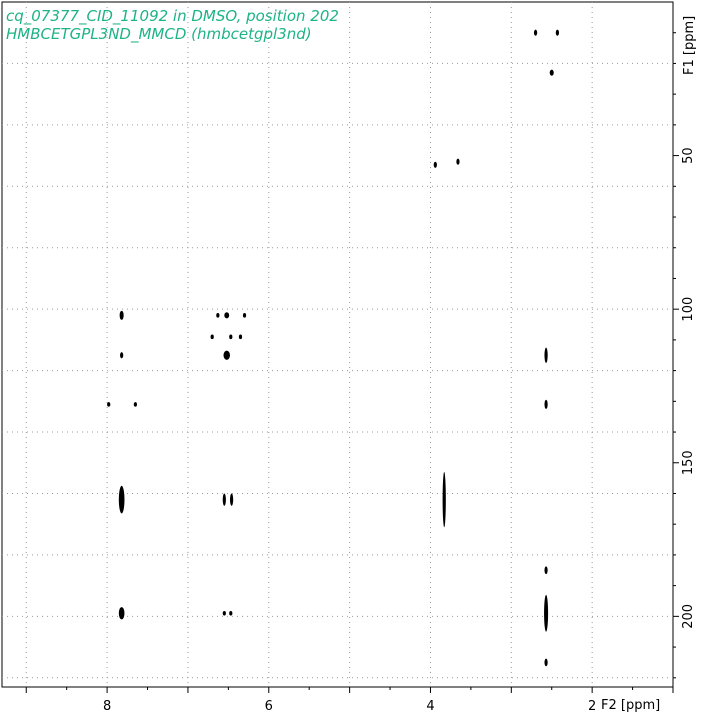 The width and height of the screenshot is (702, 721). Describe the element at coordinates (688, 462) in the screenshot. I see `y-tick-label: 150` at that location.